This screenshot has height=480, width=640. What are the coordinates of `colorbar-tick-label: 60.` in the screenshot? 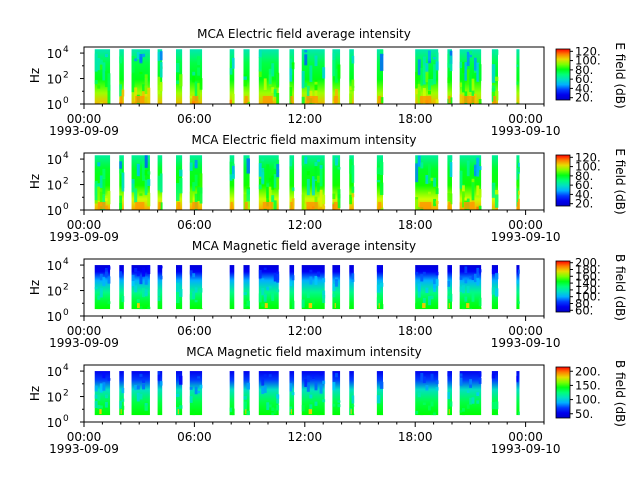 It's located at (584, 310).